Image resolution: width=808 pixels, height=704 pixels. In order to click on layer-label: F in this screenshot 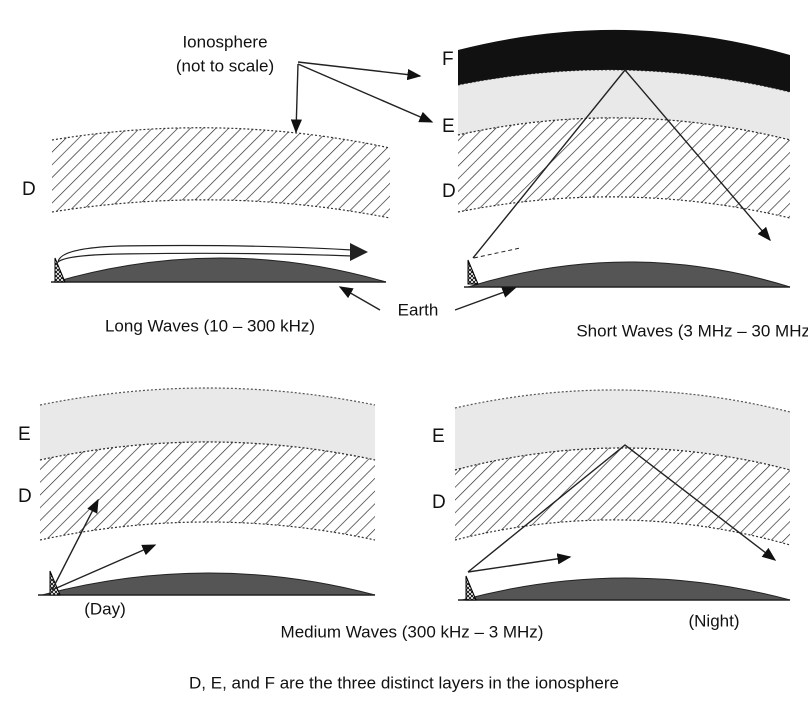, I will do `click(448, 59)`.